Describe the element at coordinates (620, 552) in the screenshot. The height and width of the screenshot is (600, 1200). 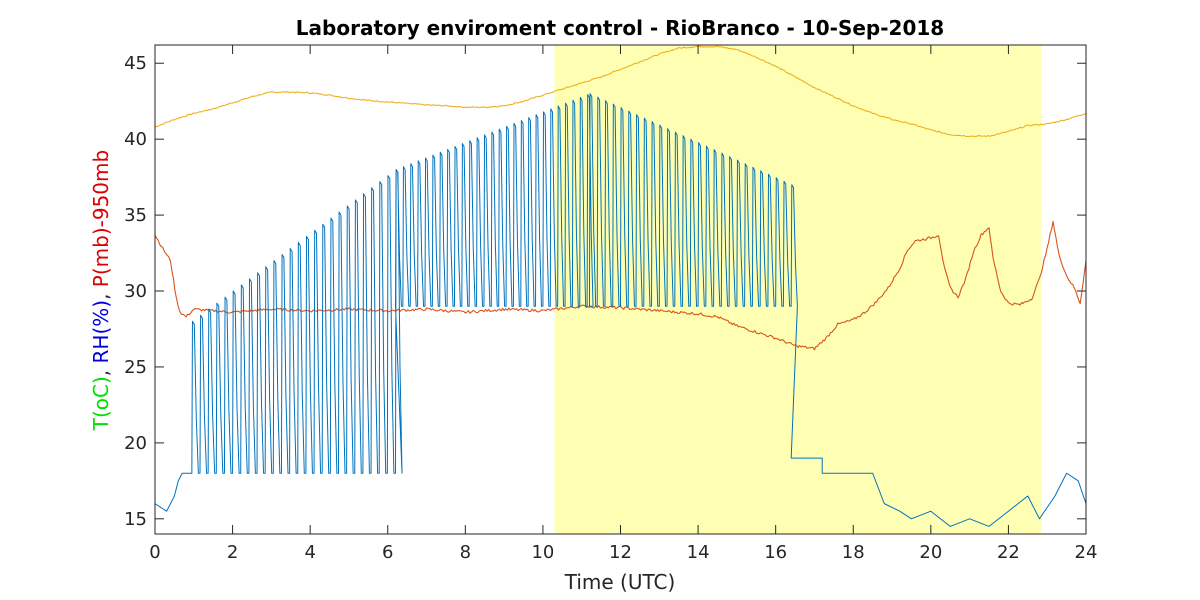
I see `x-tick-label: 12` at that location.